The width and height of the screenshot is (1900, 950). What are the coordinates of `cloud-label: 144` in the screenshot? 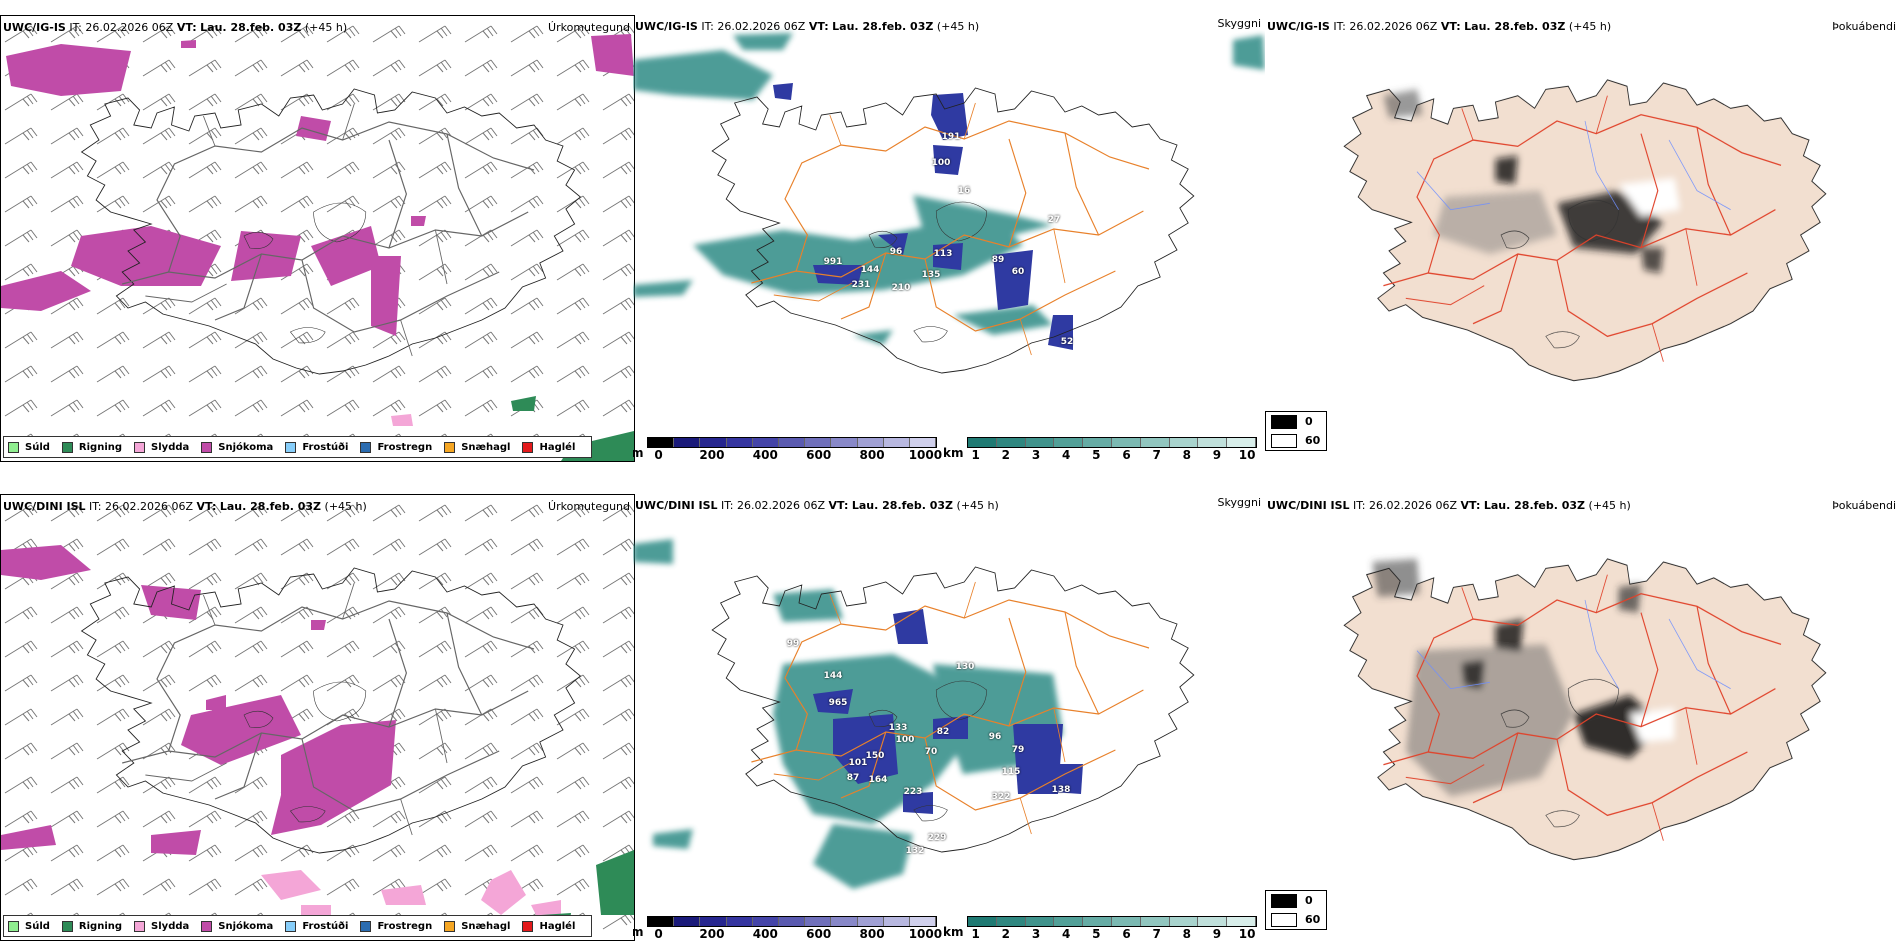 It's located at (870, 270).